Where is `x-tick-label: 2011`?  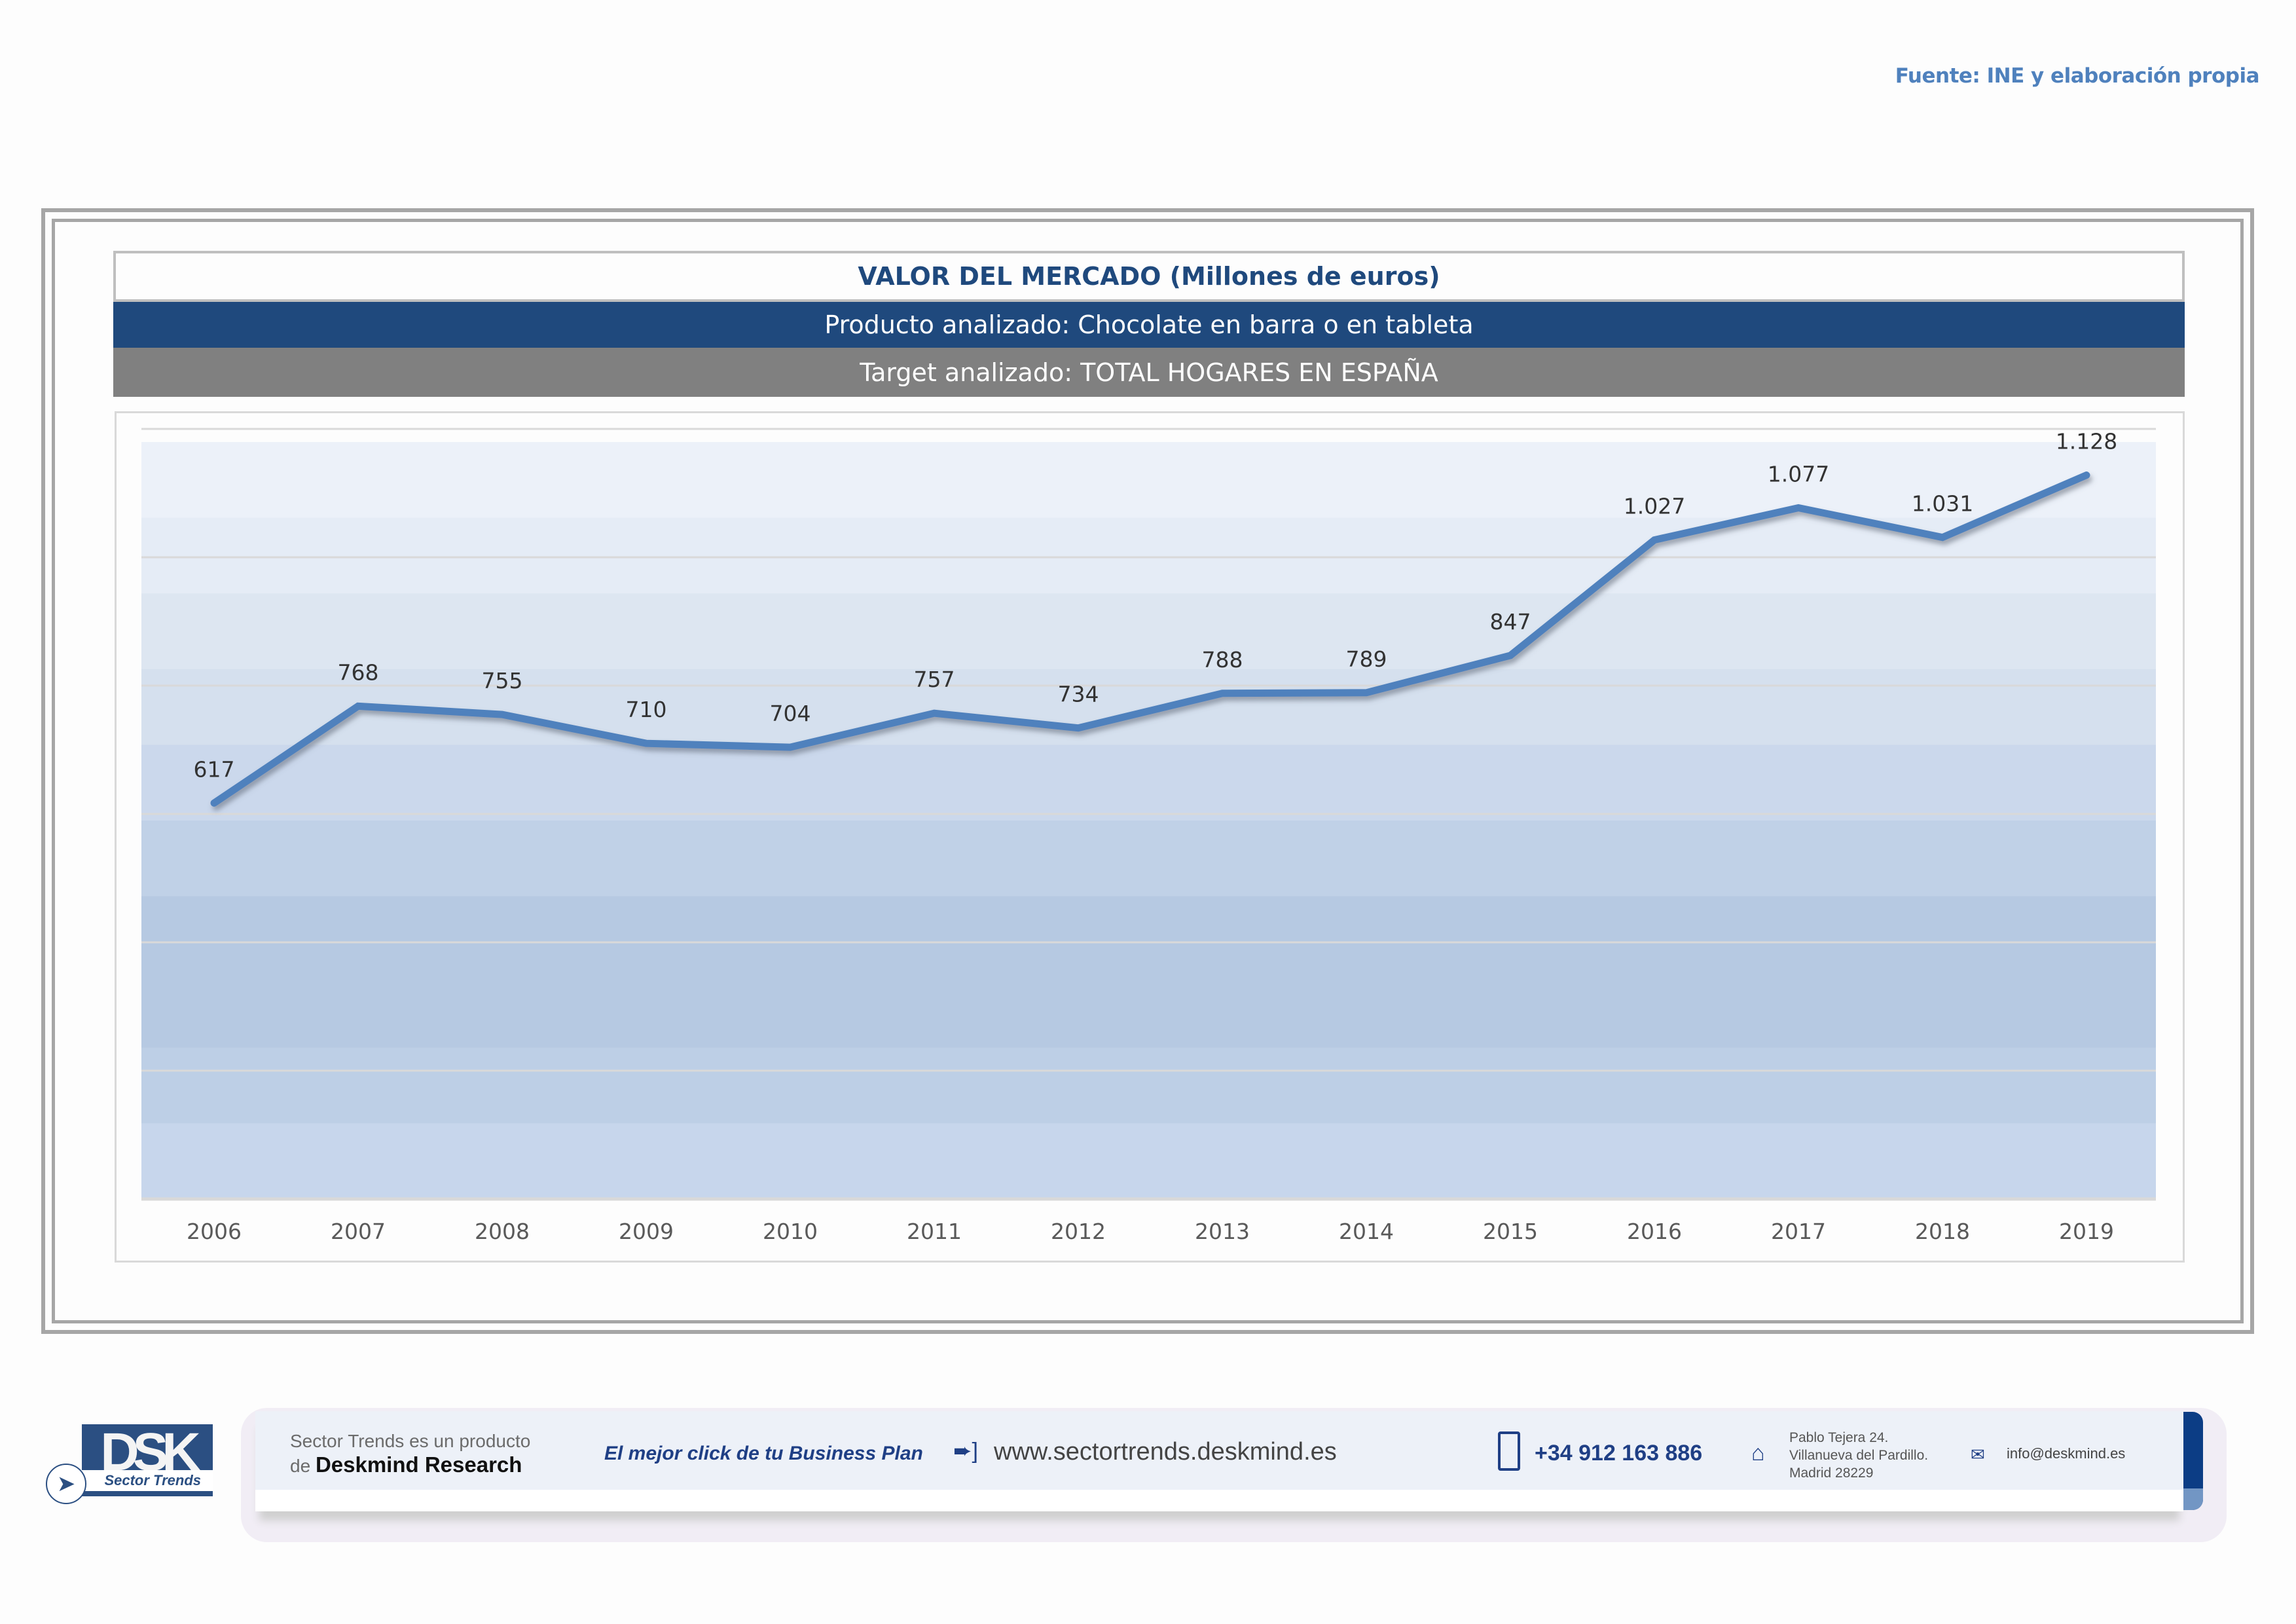 x-tick-label: 2011 is located at coordinates (934, 1231).